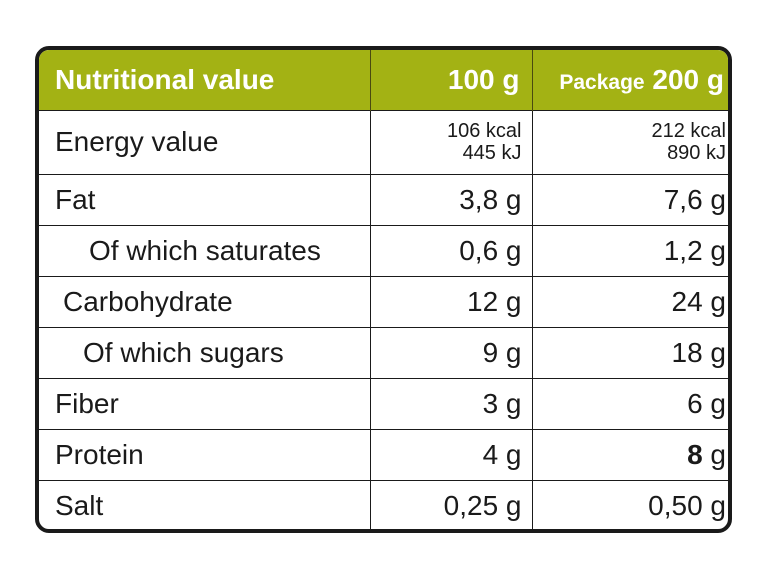 This screenshot has width=768, height=569. Describe the element at coordinates (695, 454) in the screenshot. I see `protein-package-value: 8` at that location.